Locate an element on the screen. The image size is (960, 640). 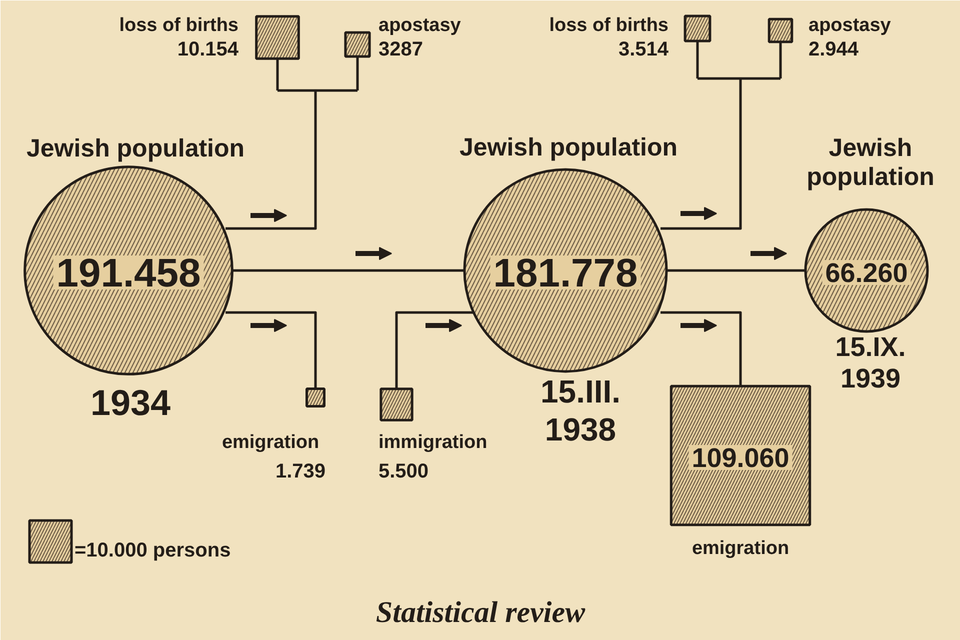
data-label: 191.458 is located at coordinates (128, 274).